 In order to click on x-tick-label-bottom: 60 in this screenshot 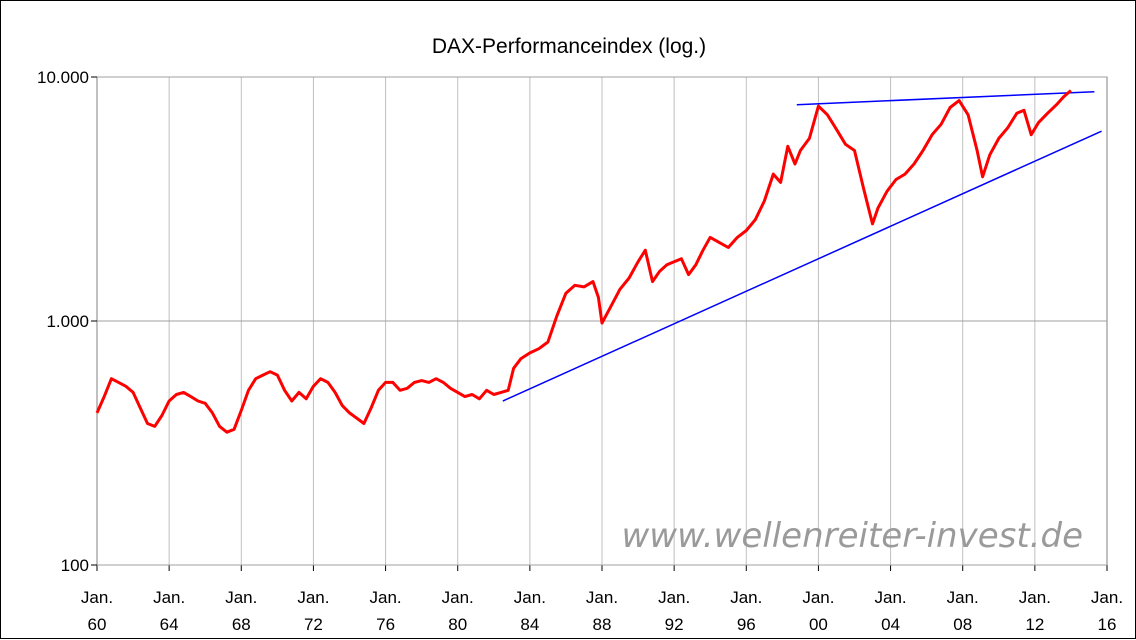, I will do `click(97, 624)`.